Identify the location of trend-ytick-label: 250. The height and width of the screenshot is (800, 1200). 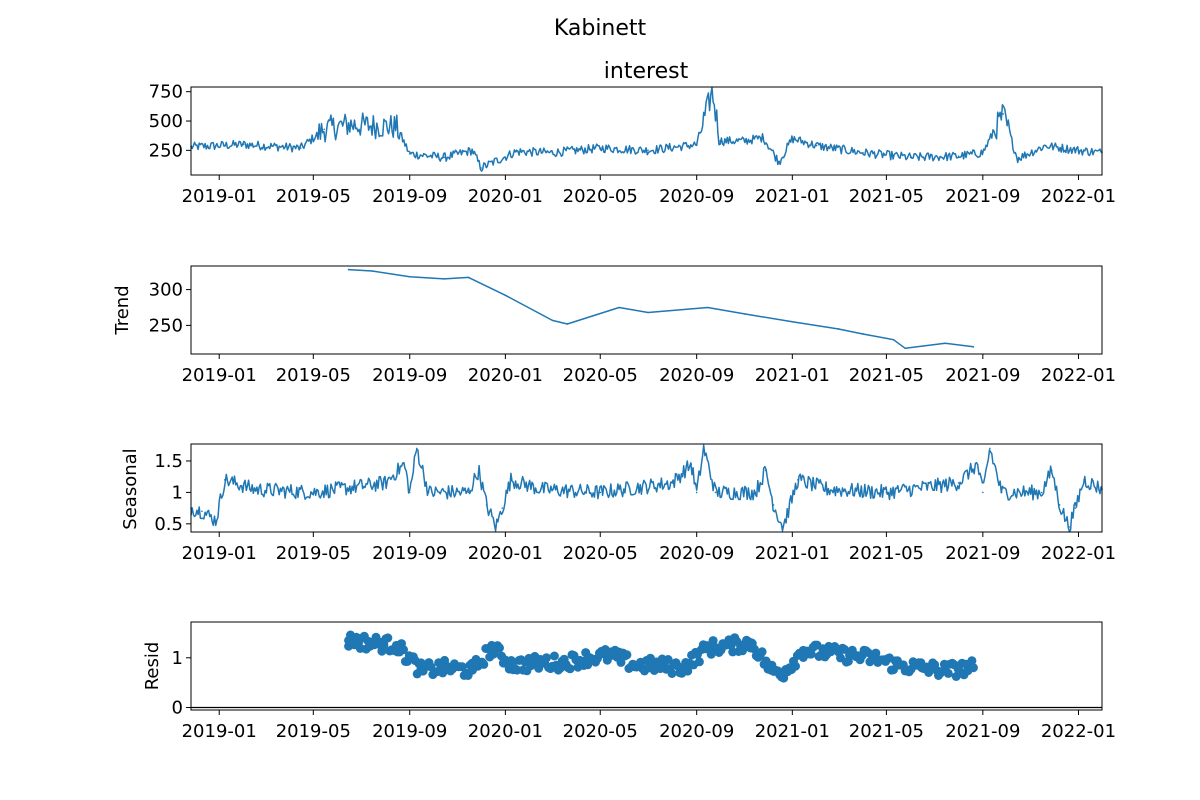
(166, 325).